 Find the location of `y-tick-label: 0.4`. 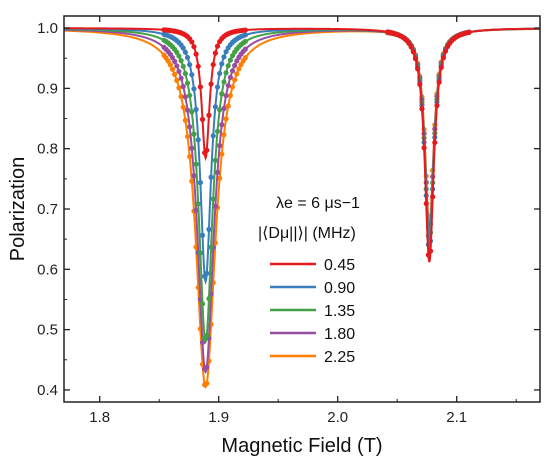

y-tick-label: 0.4 is located at coordinates (47, 390).